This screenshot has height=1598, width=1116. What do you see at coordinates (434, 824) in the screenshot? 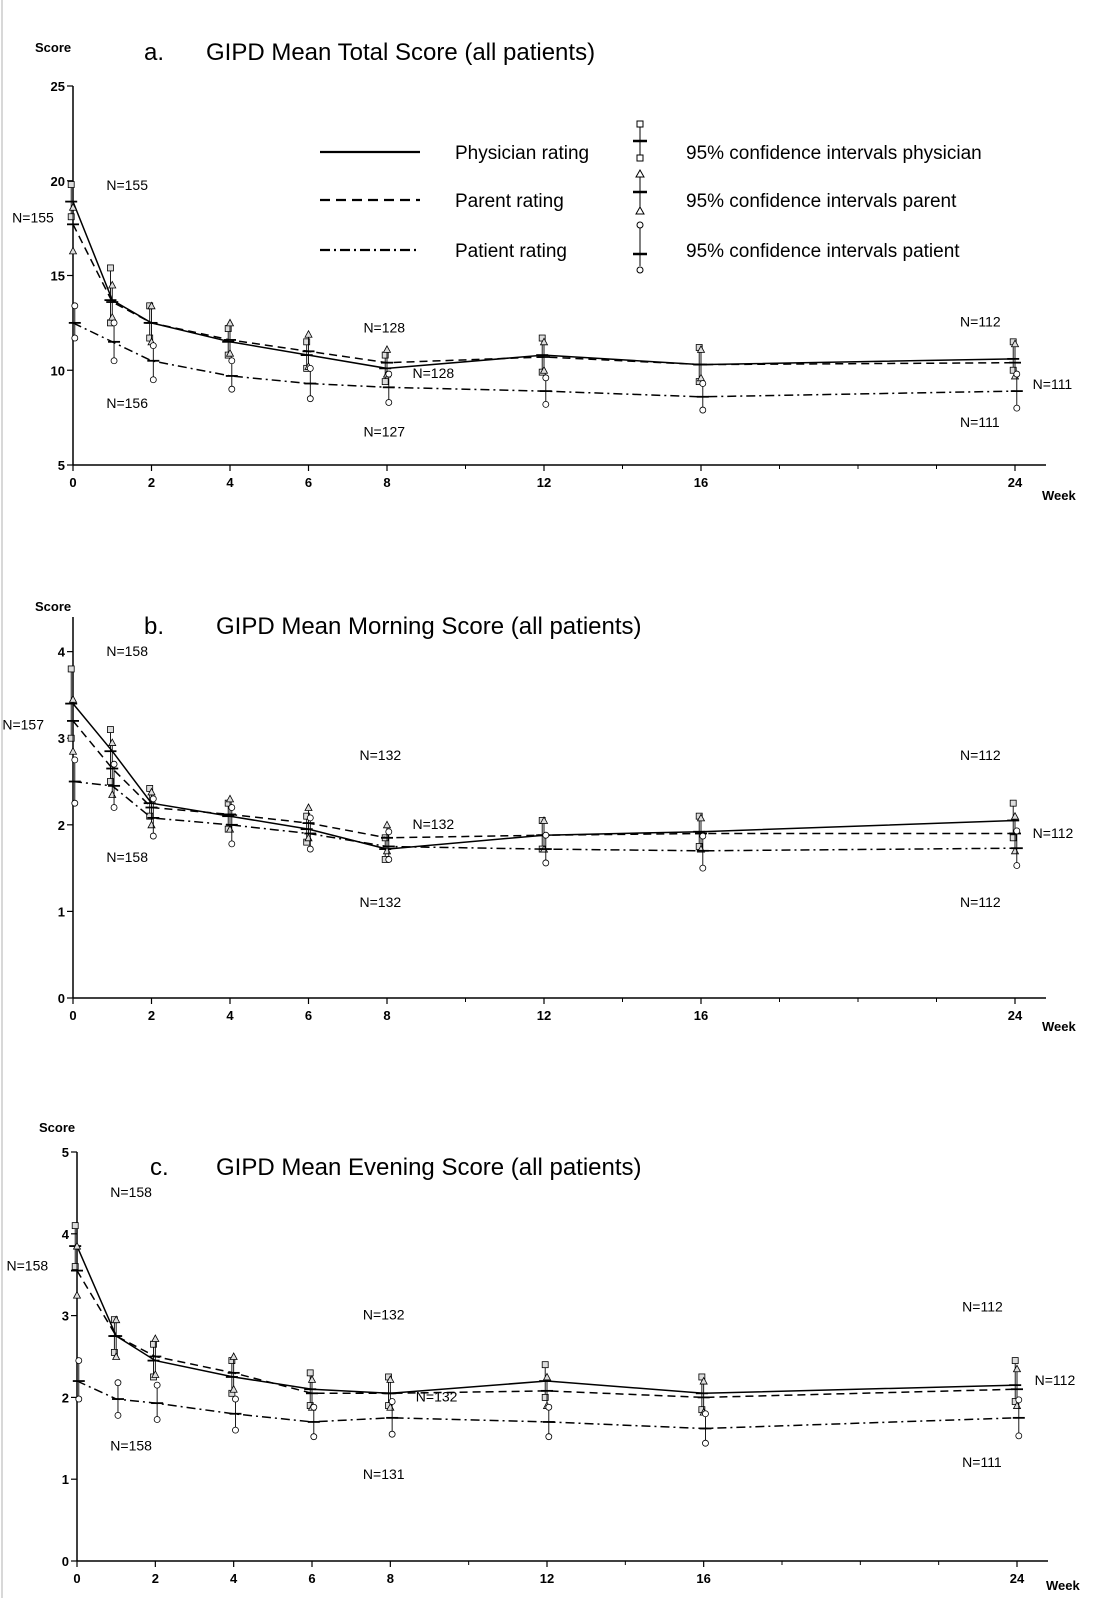
I see `panel-b-n-annotation: N=132` at bounding box center [434, 824].